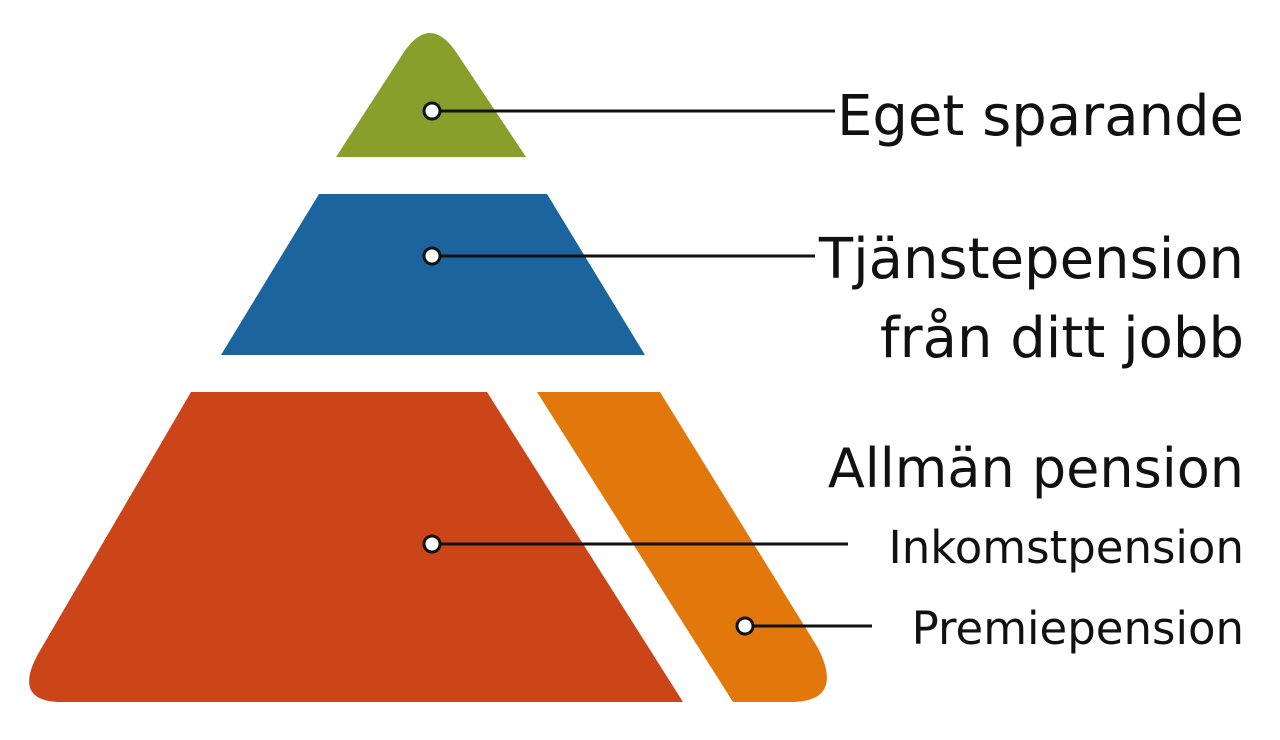 The width and height of the screenshot is (1280, 740). What do you see at coordinates (1040, 116) in the screenshot?
I see `label-eget-sparande: Eget sparande` at bounding box center [1040, 116].